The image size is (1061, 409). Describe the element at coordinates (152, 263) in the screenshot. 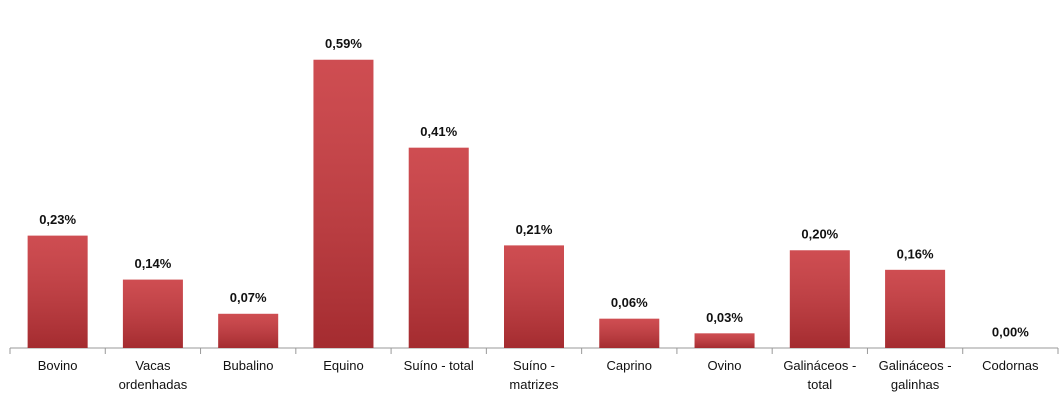

I see `value-label: 0,14%` at that location.